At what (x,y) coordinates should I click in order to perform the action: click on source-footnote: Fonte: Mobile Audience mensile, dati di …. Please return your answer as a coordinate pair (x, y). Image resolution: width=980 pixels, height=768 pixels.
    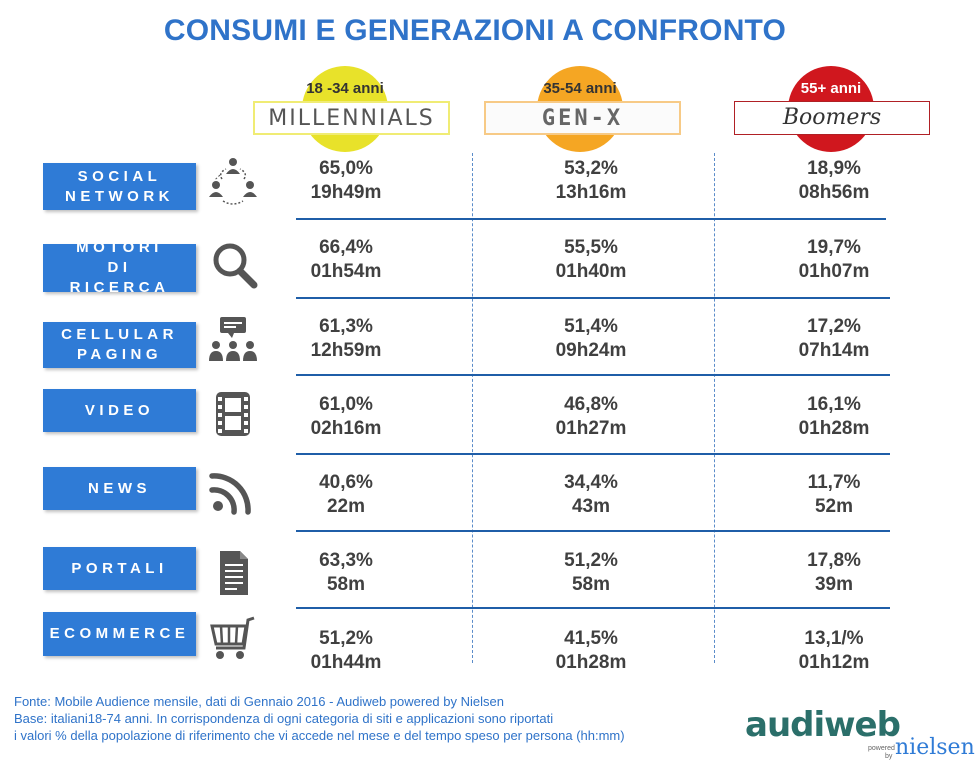
    Looking at the image, I should click on (319, 718).